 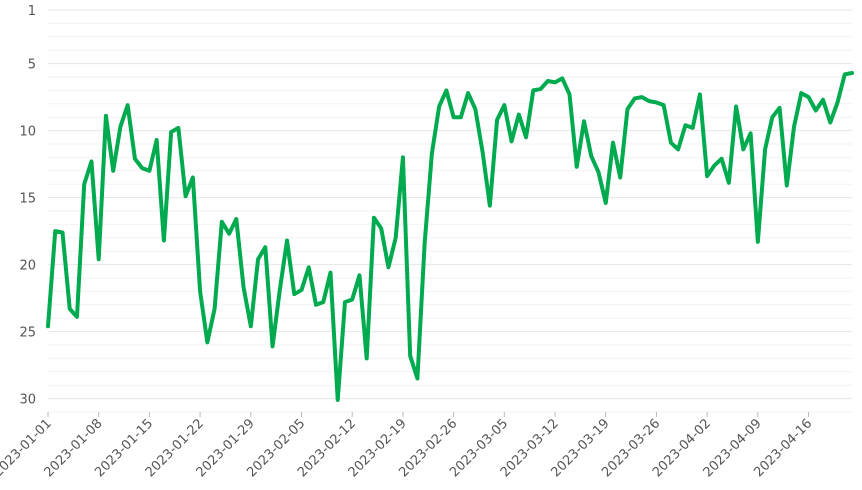 I want to click on y-tick-label: 15, so click(x=27, y=199).